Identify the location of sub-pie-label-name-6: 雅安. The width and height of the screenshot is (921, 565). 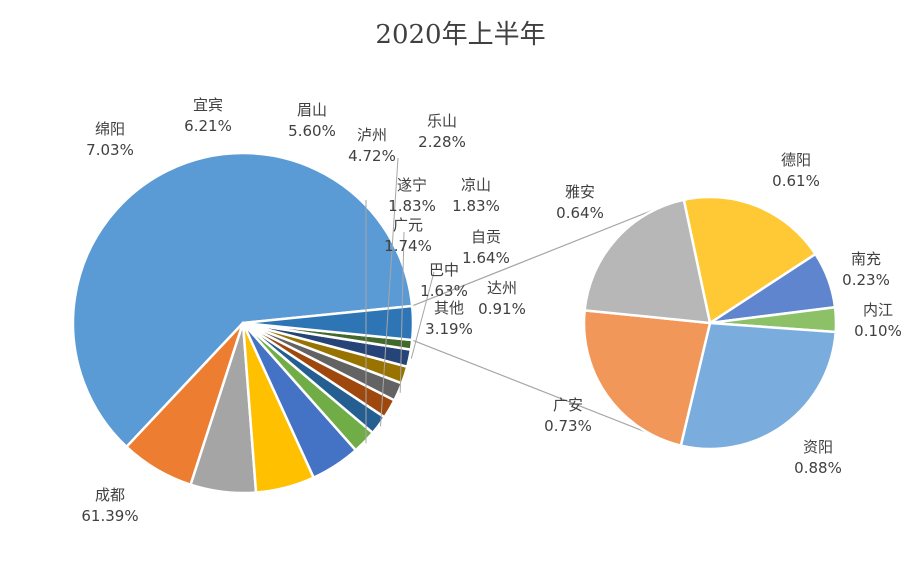
(580, 192).